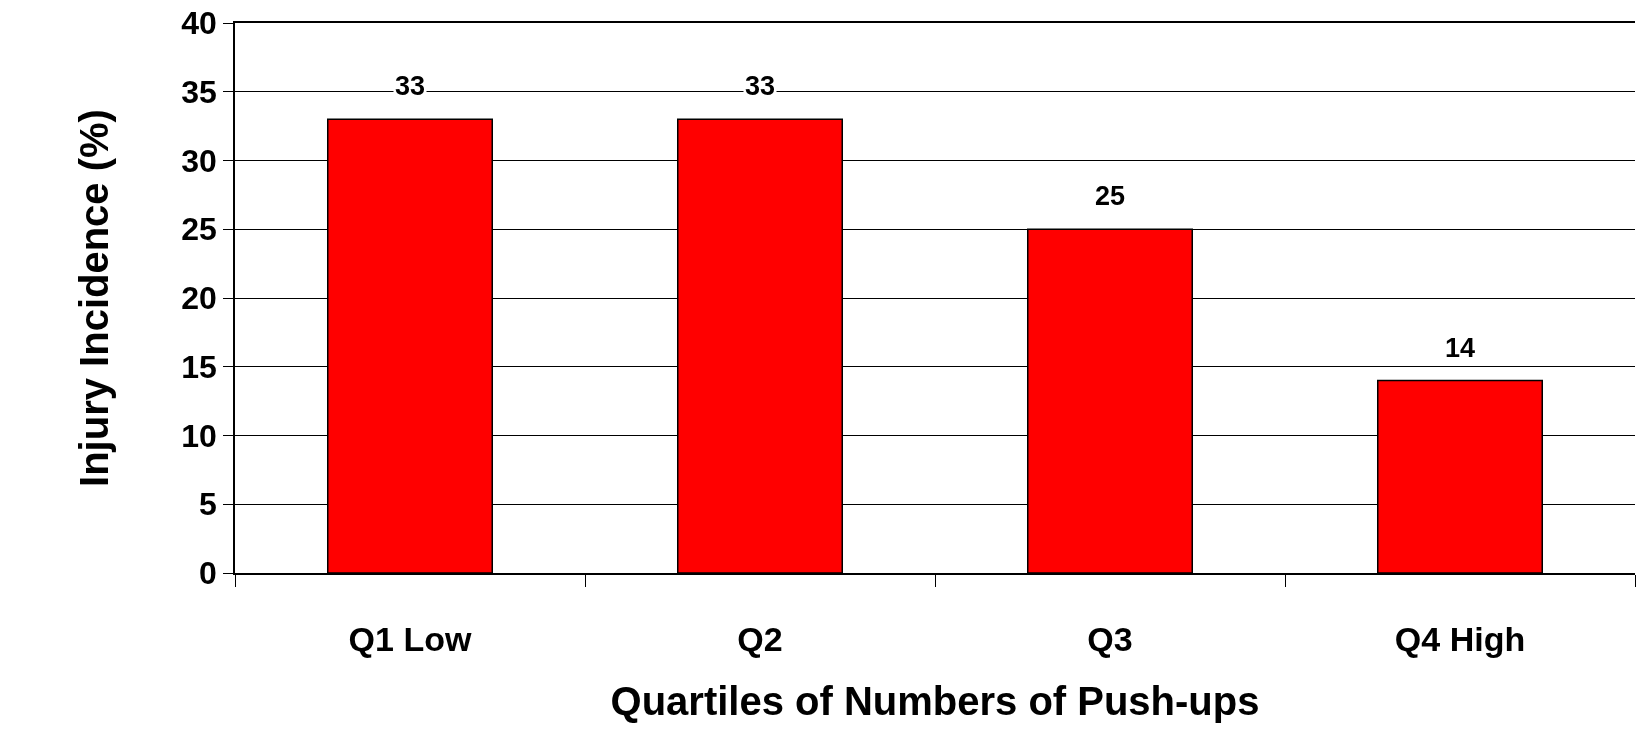  I want to click on y-tick-label: 5, so click(208, 504).